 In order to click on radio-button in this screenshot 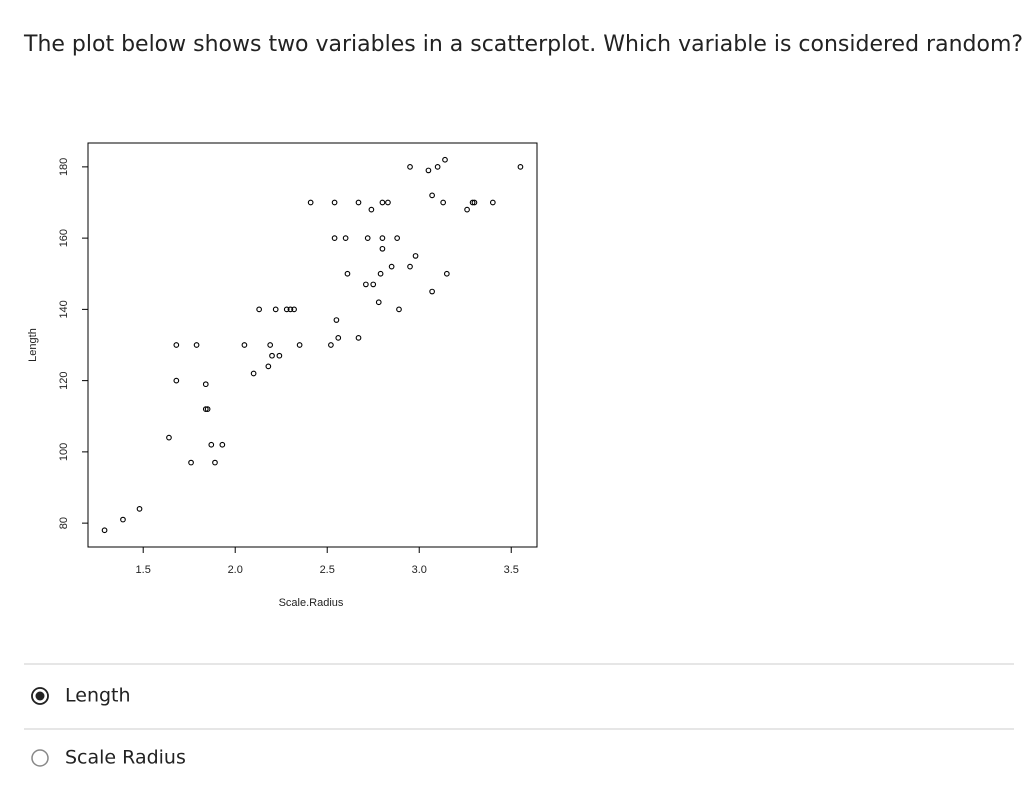, I will do `click(40, 758)`.